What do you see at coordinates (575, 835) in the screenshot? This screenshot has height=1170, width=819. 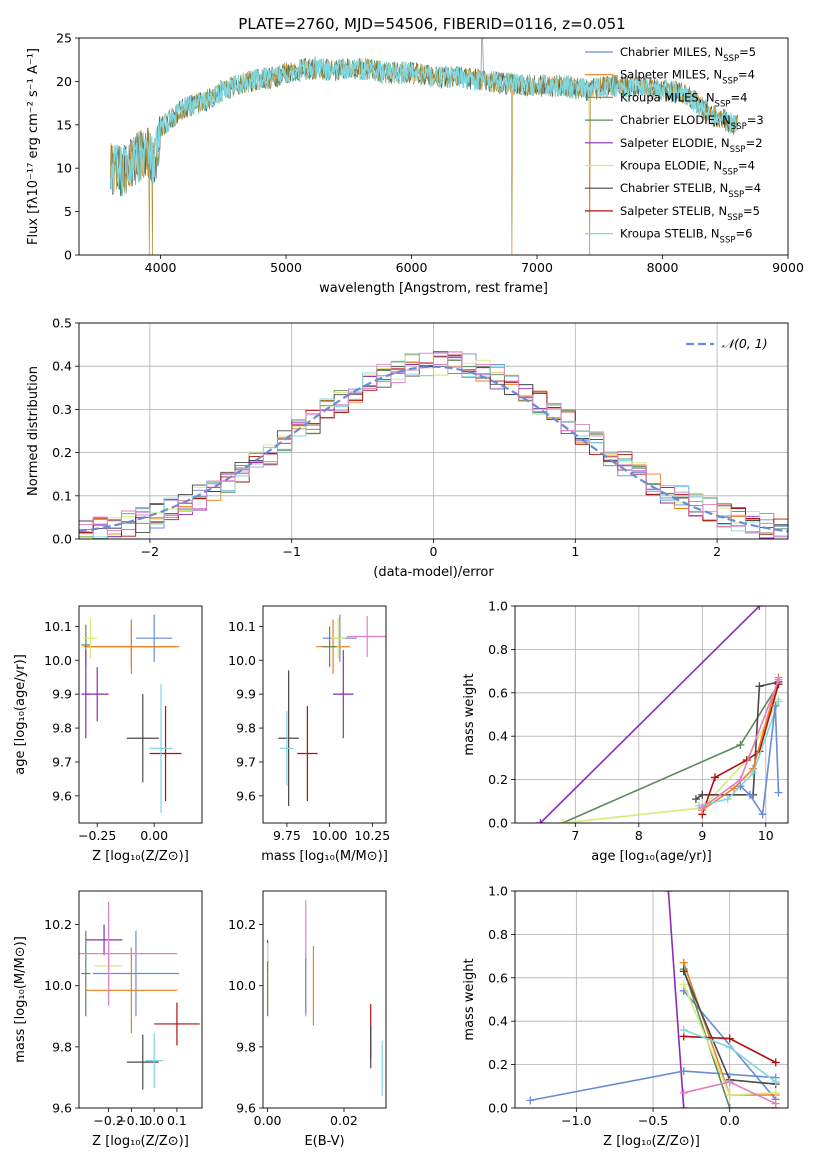 I see `x-tick-label: 7` at bounding box center [575, 835].